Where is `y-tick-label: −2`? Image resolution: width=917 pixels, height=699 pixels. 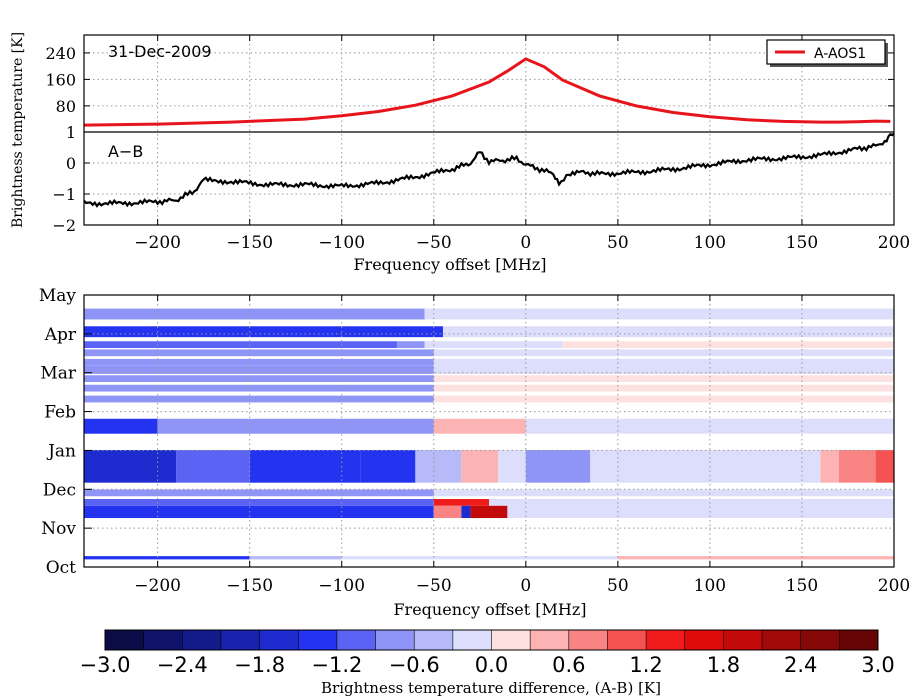 y-tick-label: −2 is located at coordinates (64, 225).